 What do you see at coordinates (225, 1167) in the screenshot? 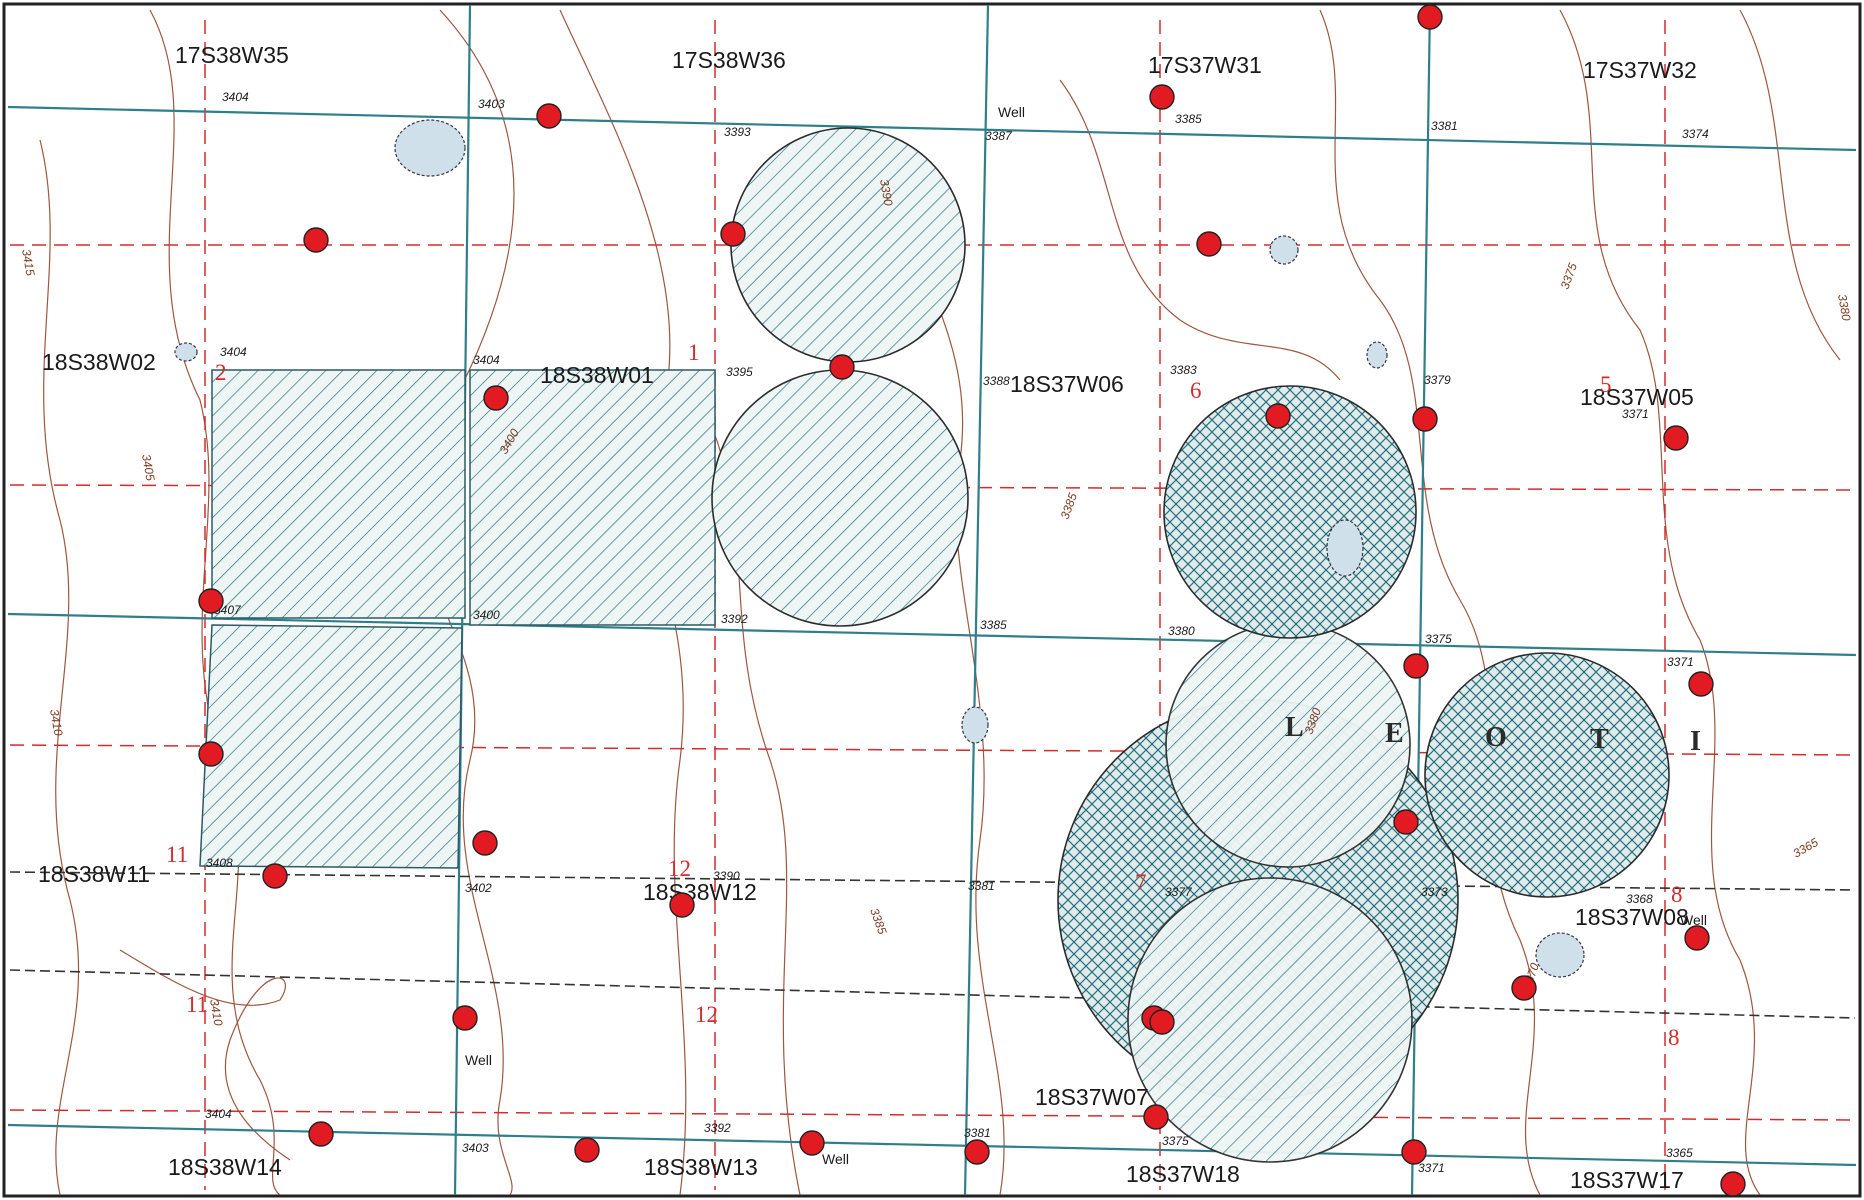
I see `section-label-18s38w14: 18S38W14` at bounding box center [225, 1167].